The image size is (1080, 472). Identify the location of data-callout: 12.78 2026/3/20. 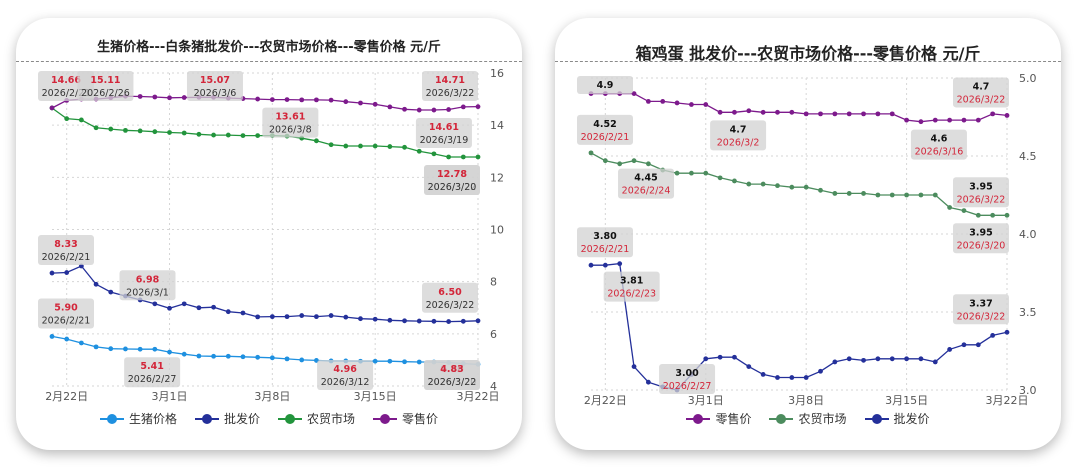
(452, 179).